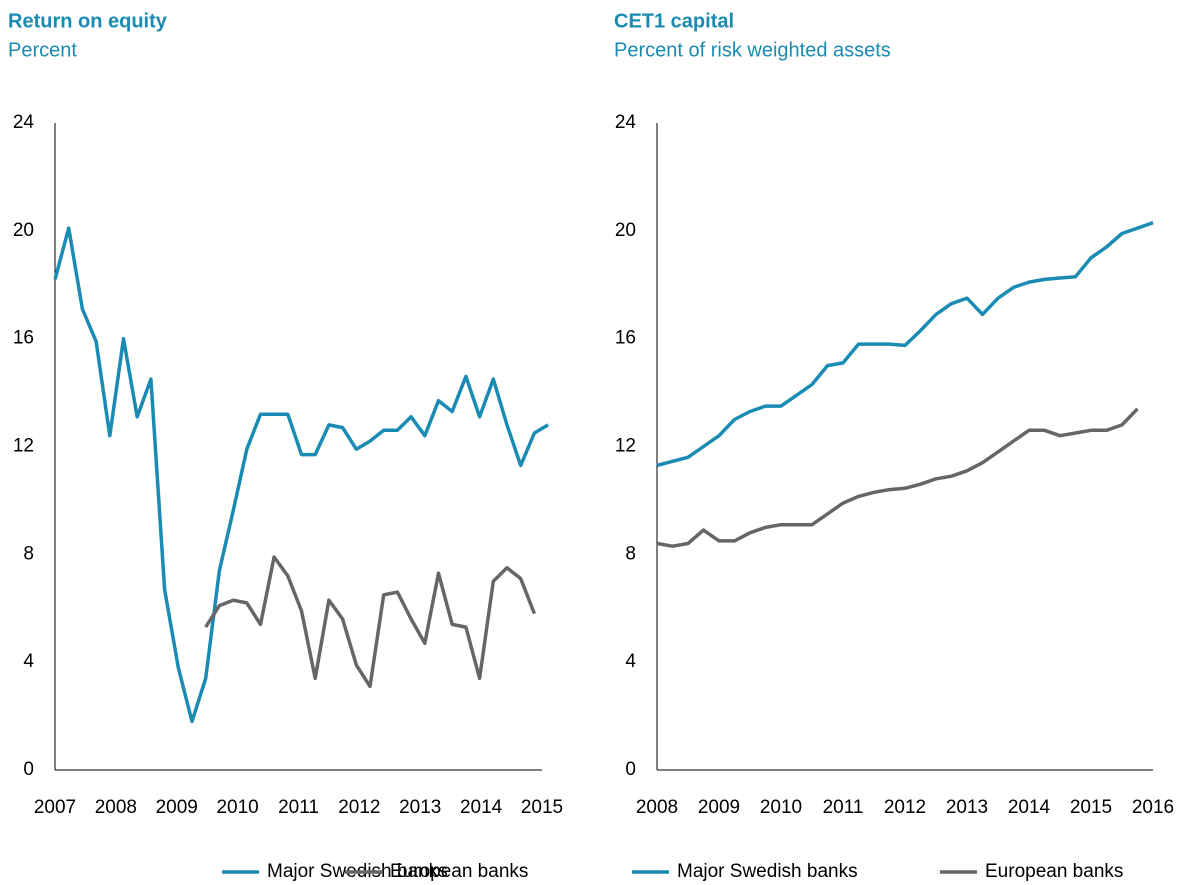  What do you see at coordinates (88, 21) in the screenshot?
I see `chart-title: Return on equity` at bounding box center [88, 21].